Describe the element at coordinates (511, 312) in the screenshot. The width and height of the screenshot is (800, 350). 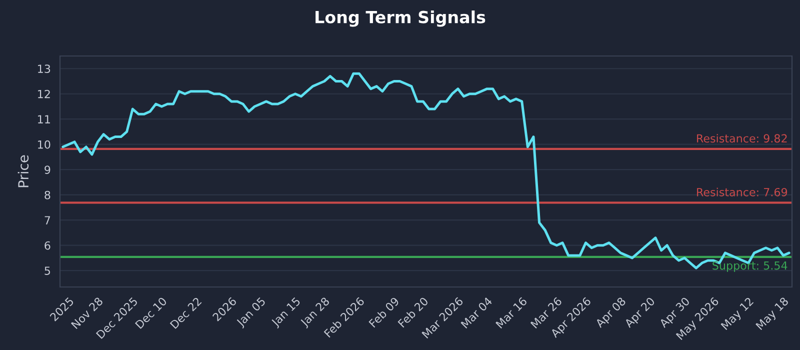
I see `x-tick-label: Mar 16` at that location.